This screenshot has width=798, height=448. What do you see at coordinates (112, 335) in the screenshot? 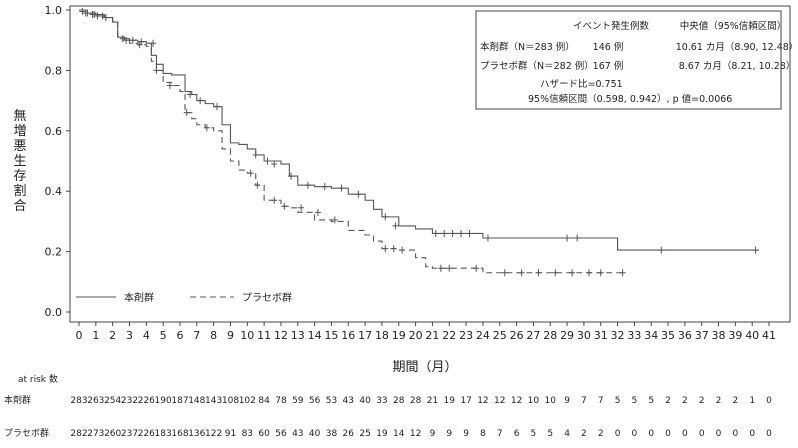
I see `x-tick-label: 2` at bounding box center [112, 335].